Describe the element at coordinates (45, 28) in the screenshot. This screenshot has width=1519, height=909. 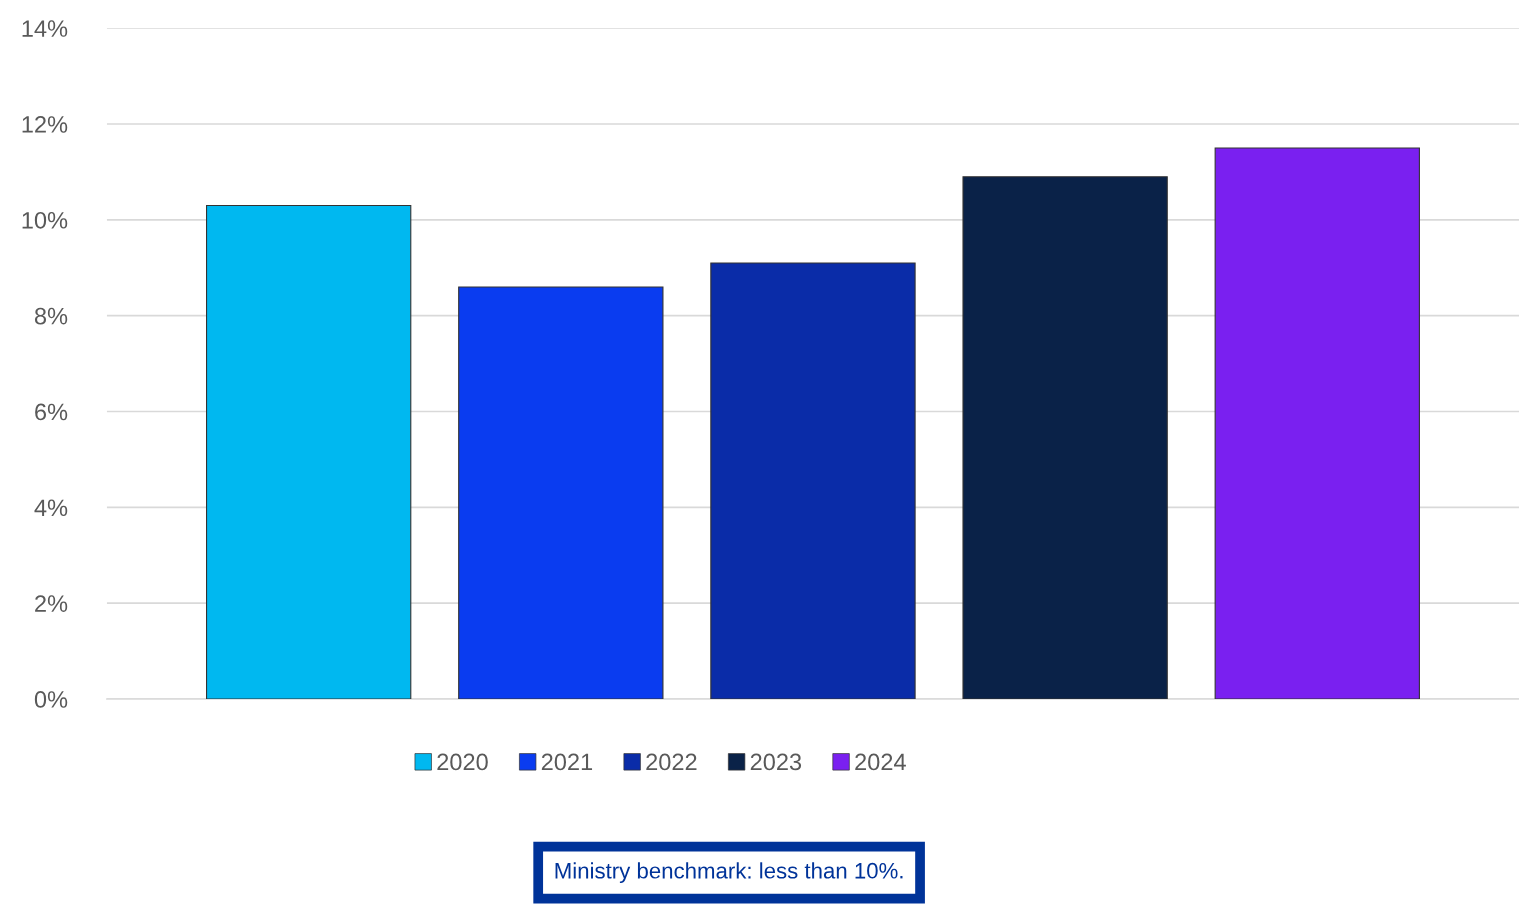
I see `y-tick-label: 14%` at that location.